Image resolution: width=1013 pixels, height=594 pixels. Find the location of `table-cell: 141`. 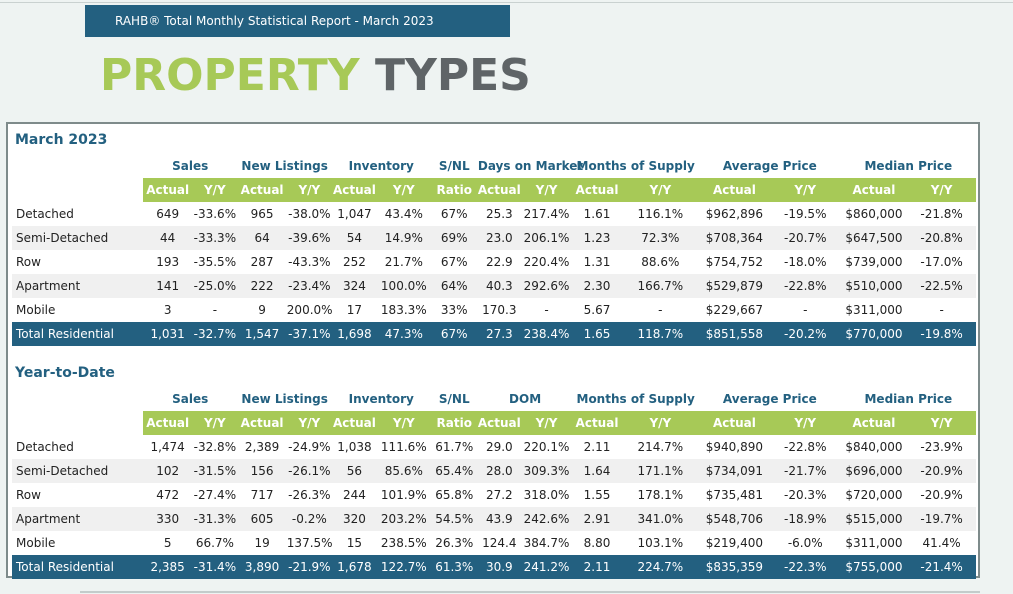

table-cell: 141 is located at coordinates (167, 286).